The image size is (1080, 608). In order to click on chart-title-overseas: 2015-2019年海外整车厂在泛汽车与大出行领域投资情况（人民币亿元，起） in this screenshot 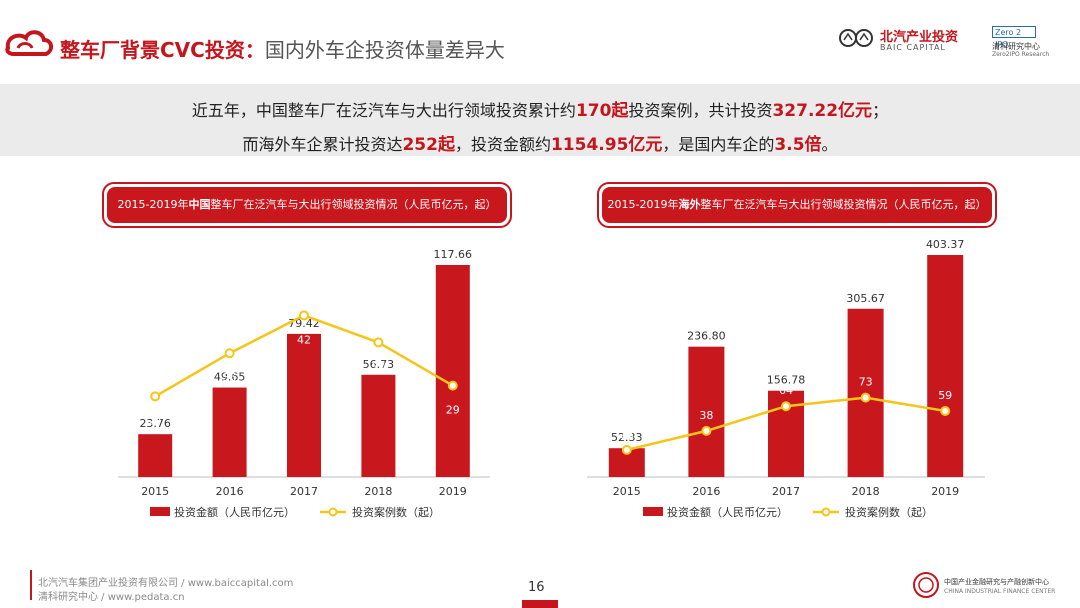, I will do `click(797, 205)`.